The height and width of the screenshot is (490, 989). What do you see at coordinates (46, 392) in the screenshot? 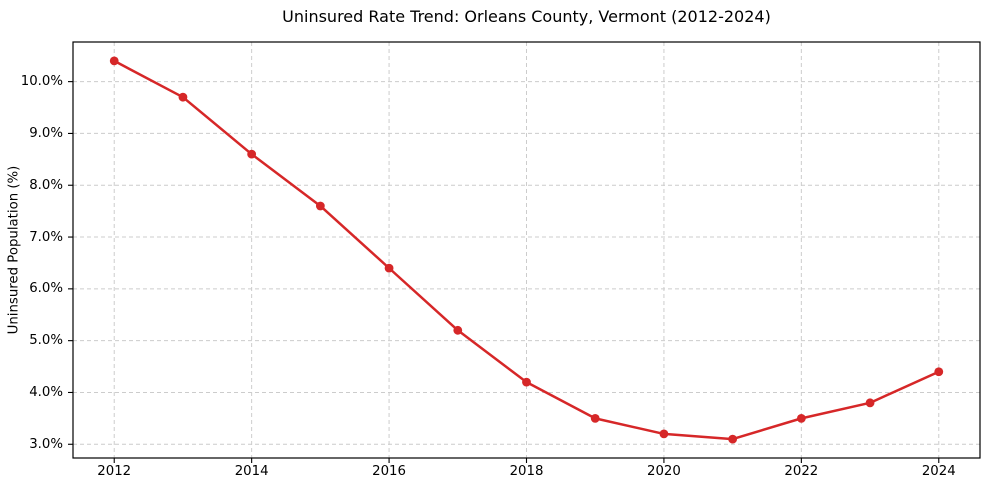
I see `y-tick-label: 4.0%` at bounding box center [46, 392].